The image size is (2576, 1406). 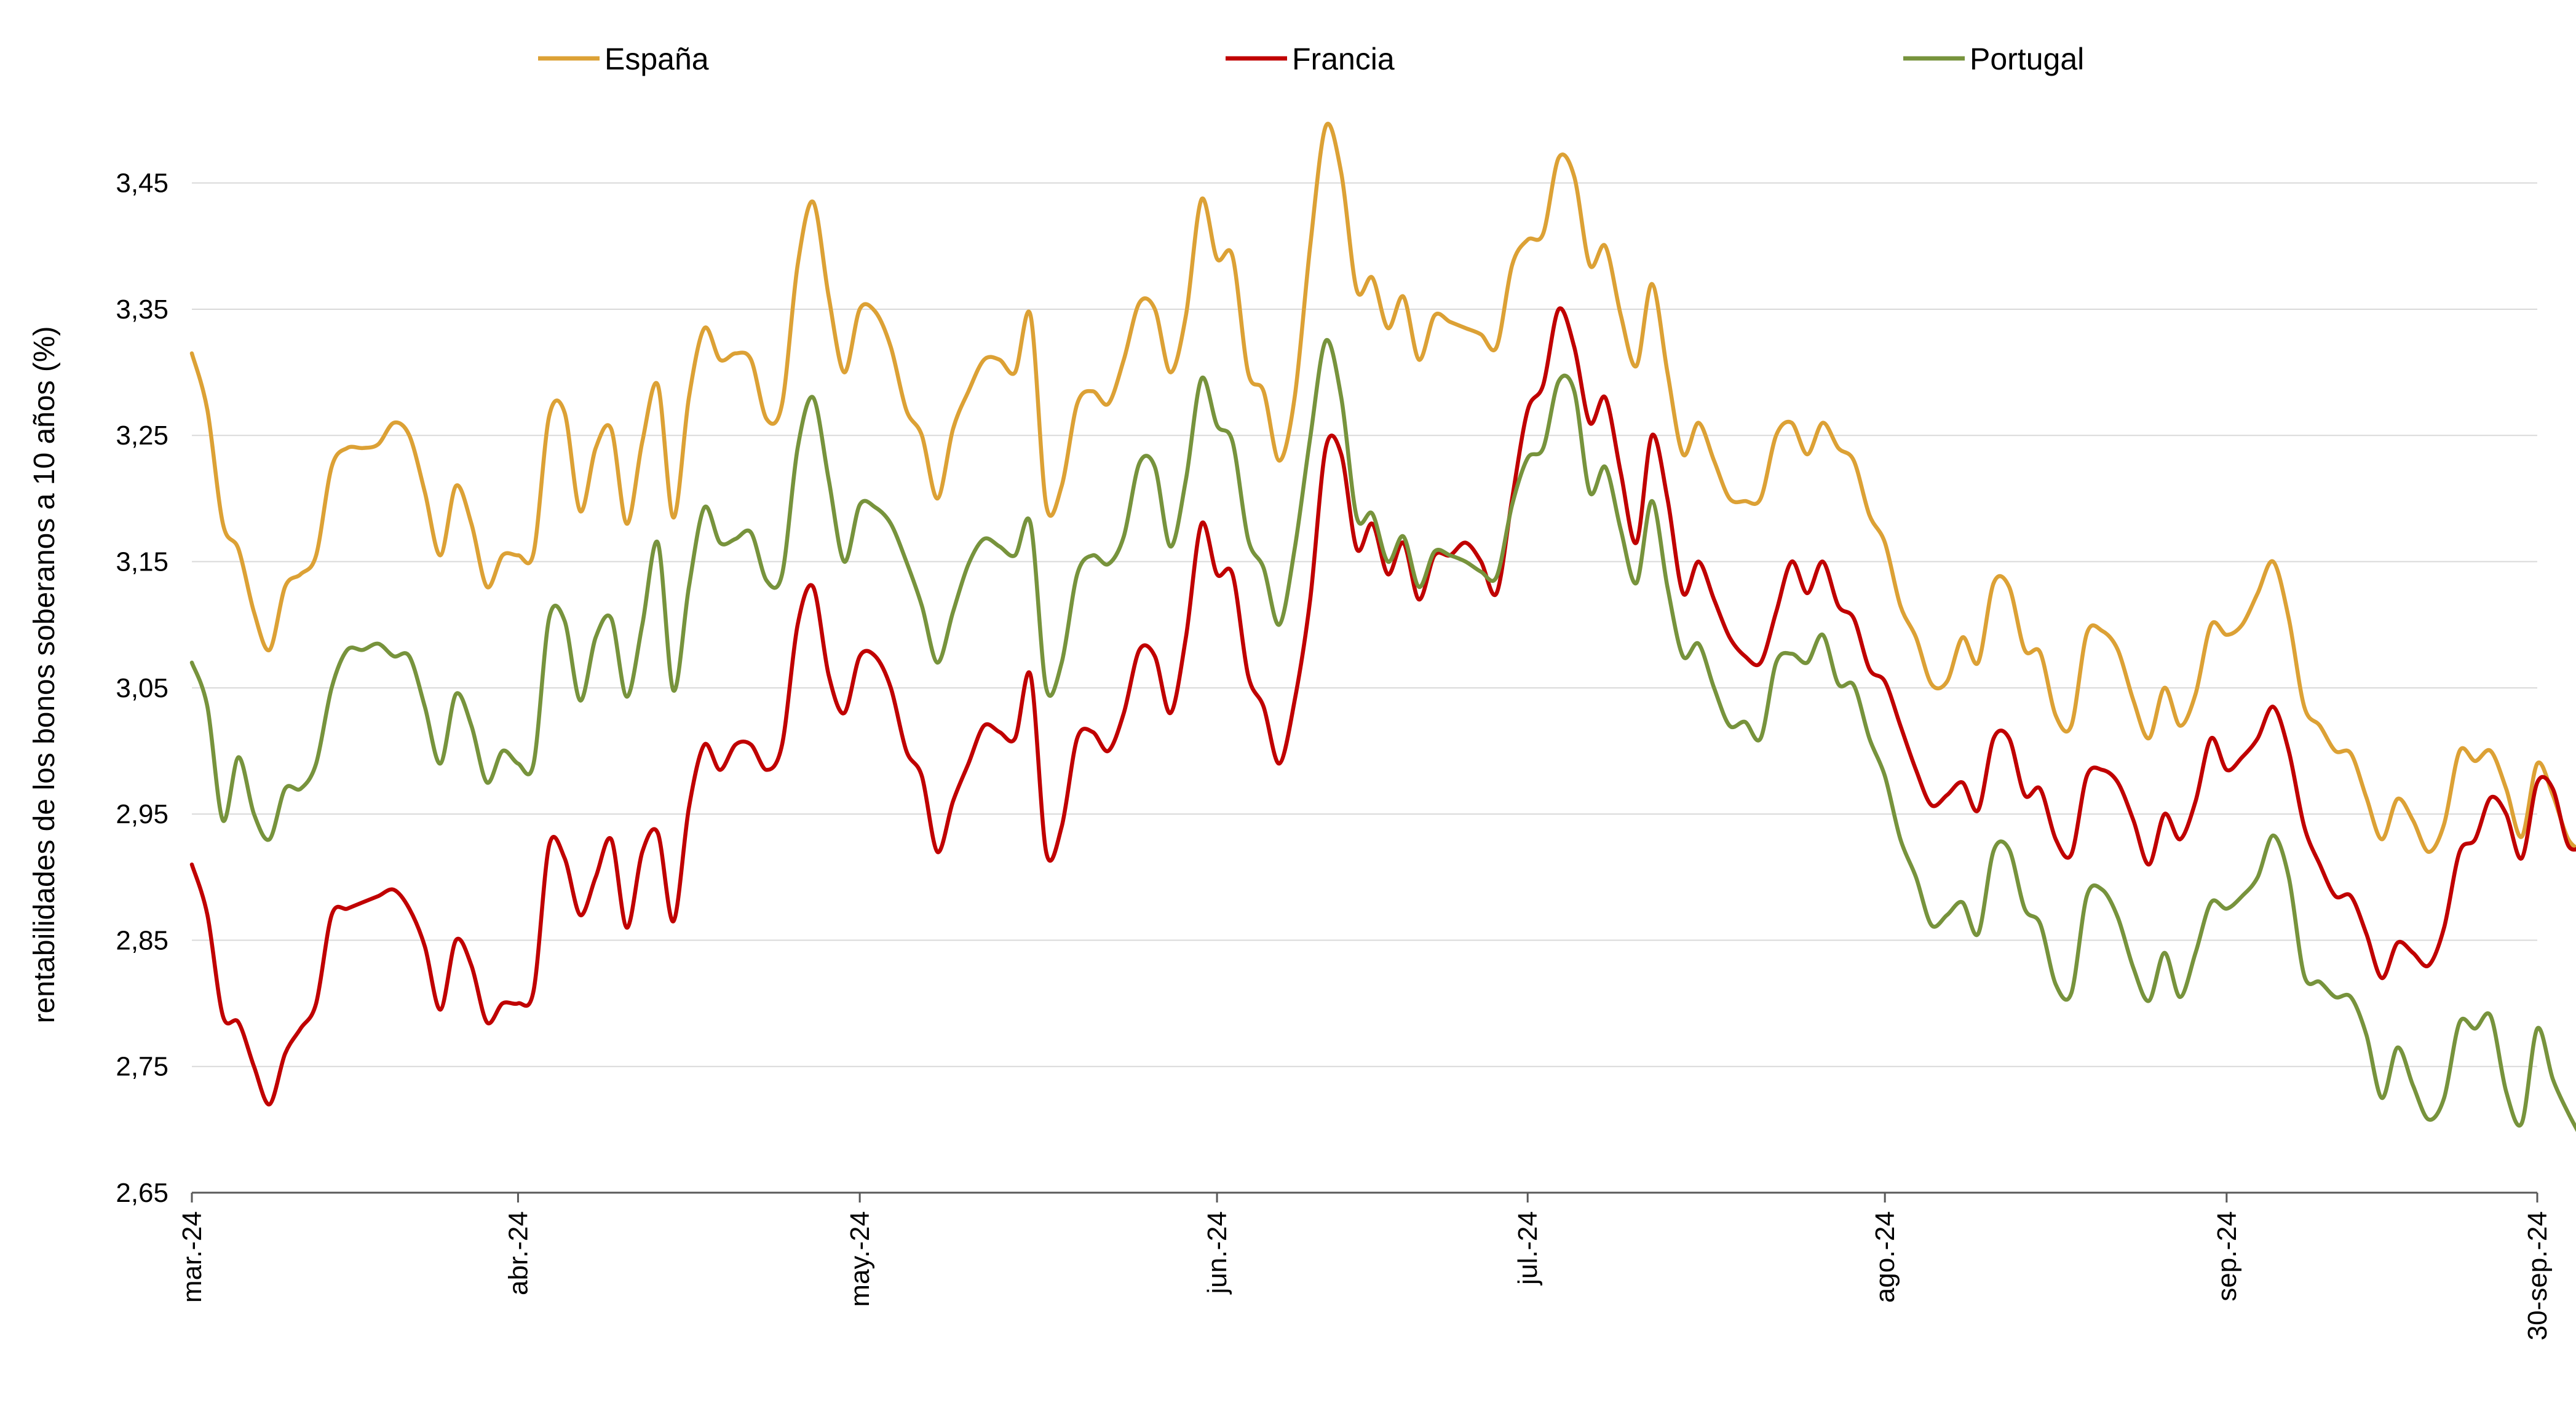 What do you see at coordinates (142, 309) in the screenshot?
I see `y-tick-label: 3,35` at bounding box center [142, 309].